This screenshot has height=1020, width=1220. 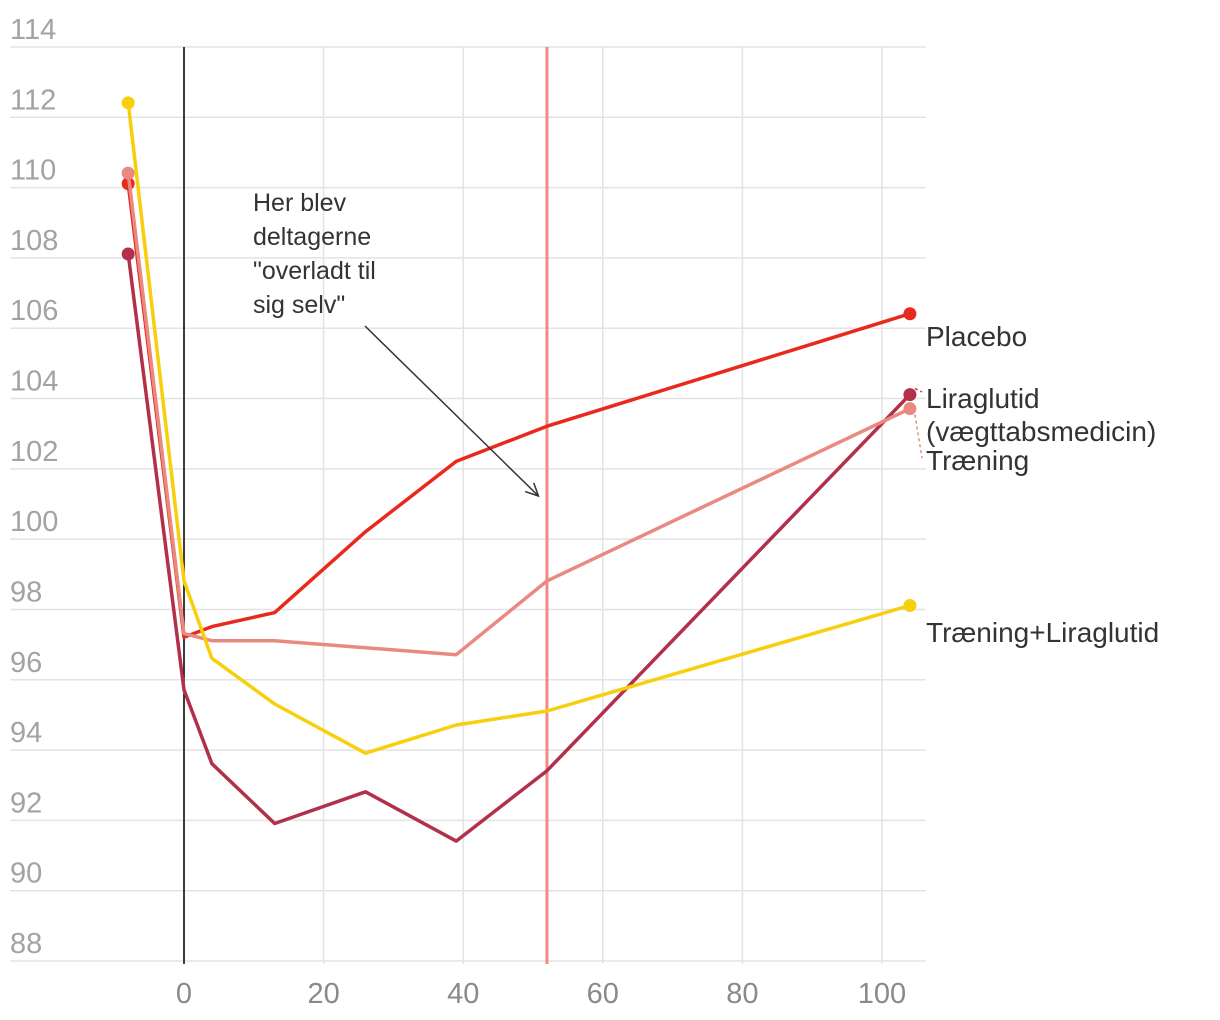 What do you see at coordinates (299, 305) in the screenshot?
I see `annotation-text-line: sig selv"` at bounding box center [299, 305].